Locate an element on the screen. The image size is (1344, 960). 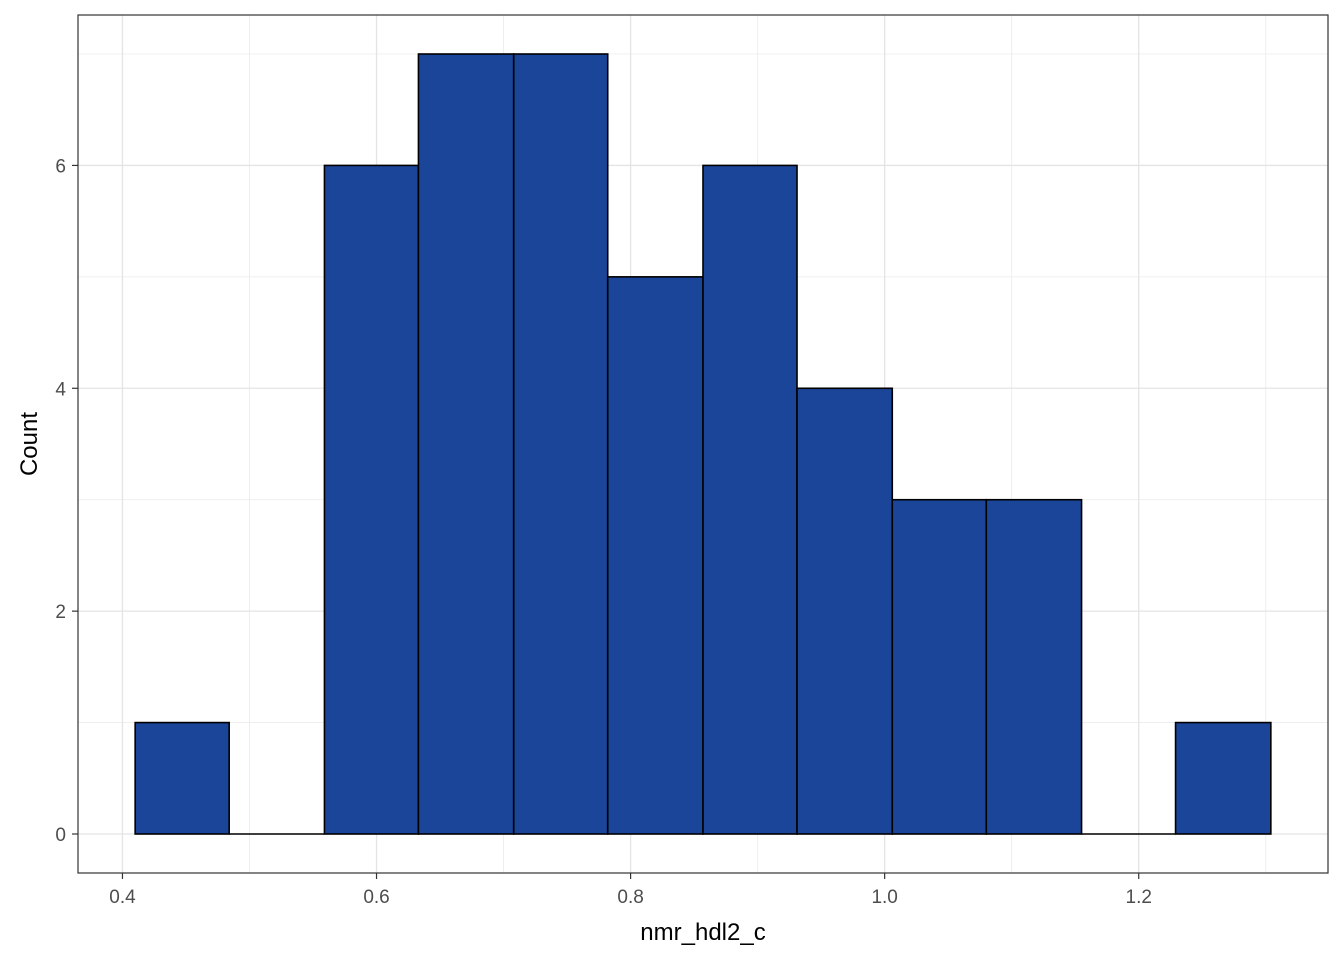
x-axis-title: nmr_hdl2_c is located at coordinates (702, 932).